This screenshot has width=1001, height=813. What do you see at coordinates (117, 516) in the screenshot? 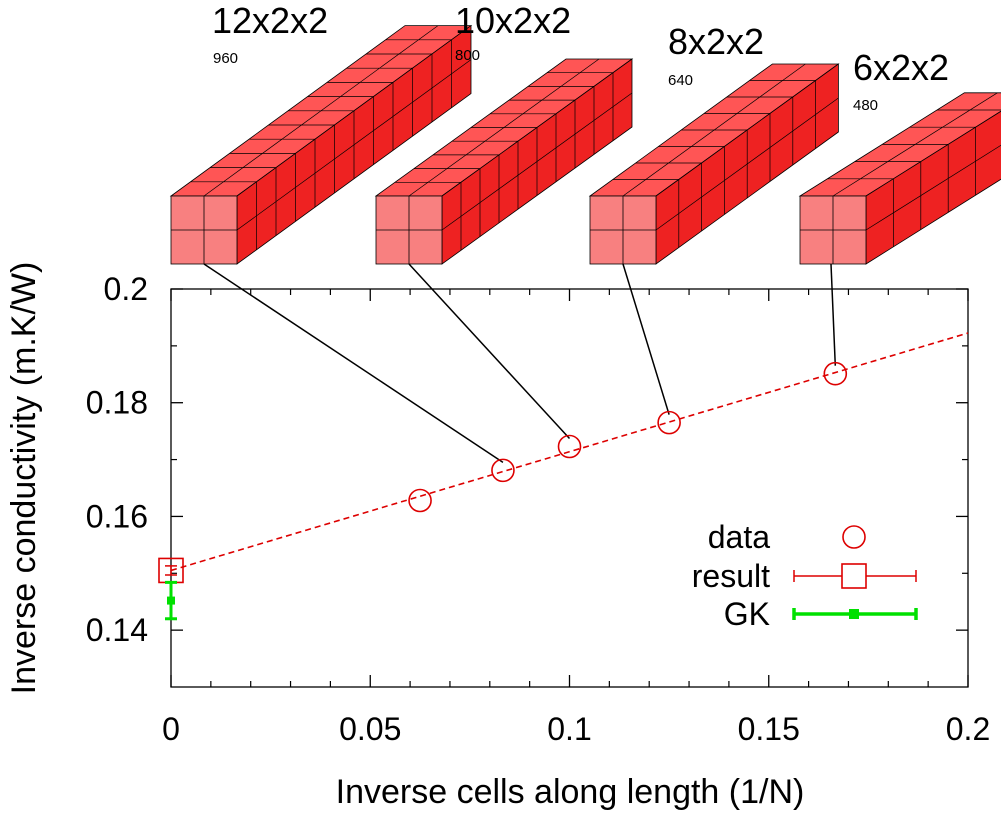
I see `y-tick-label: 0.16` at bounding box center [117, 516].